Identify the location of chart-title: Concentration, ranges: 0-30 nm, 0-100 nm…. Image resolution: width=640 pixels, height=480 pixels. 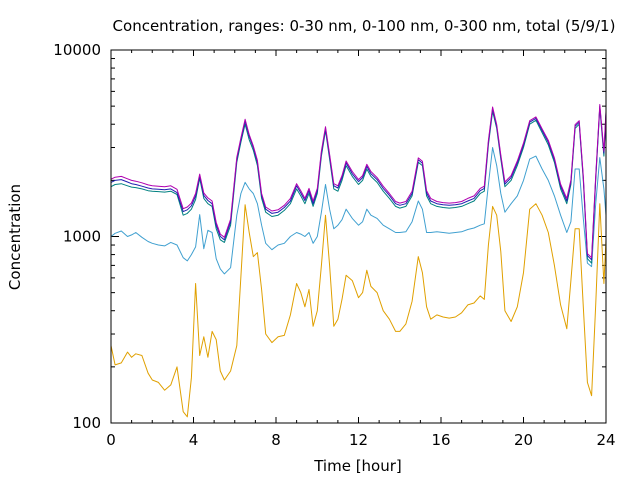
(364, 26).